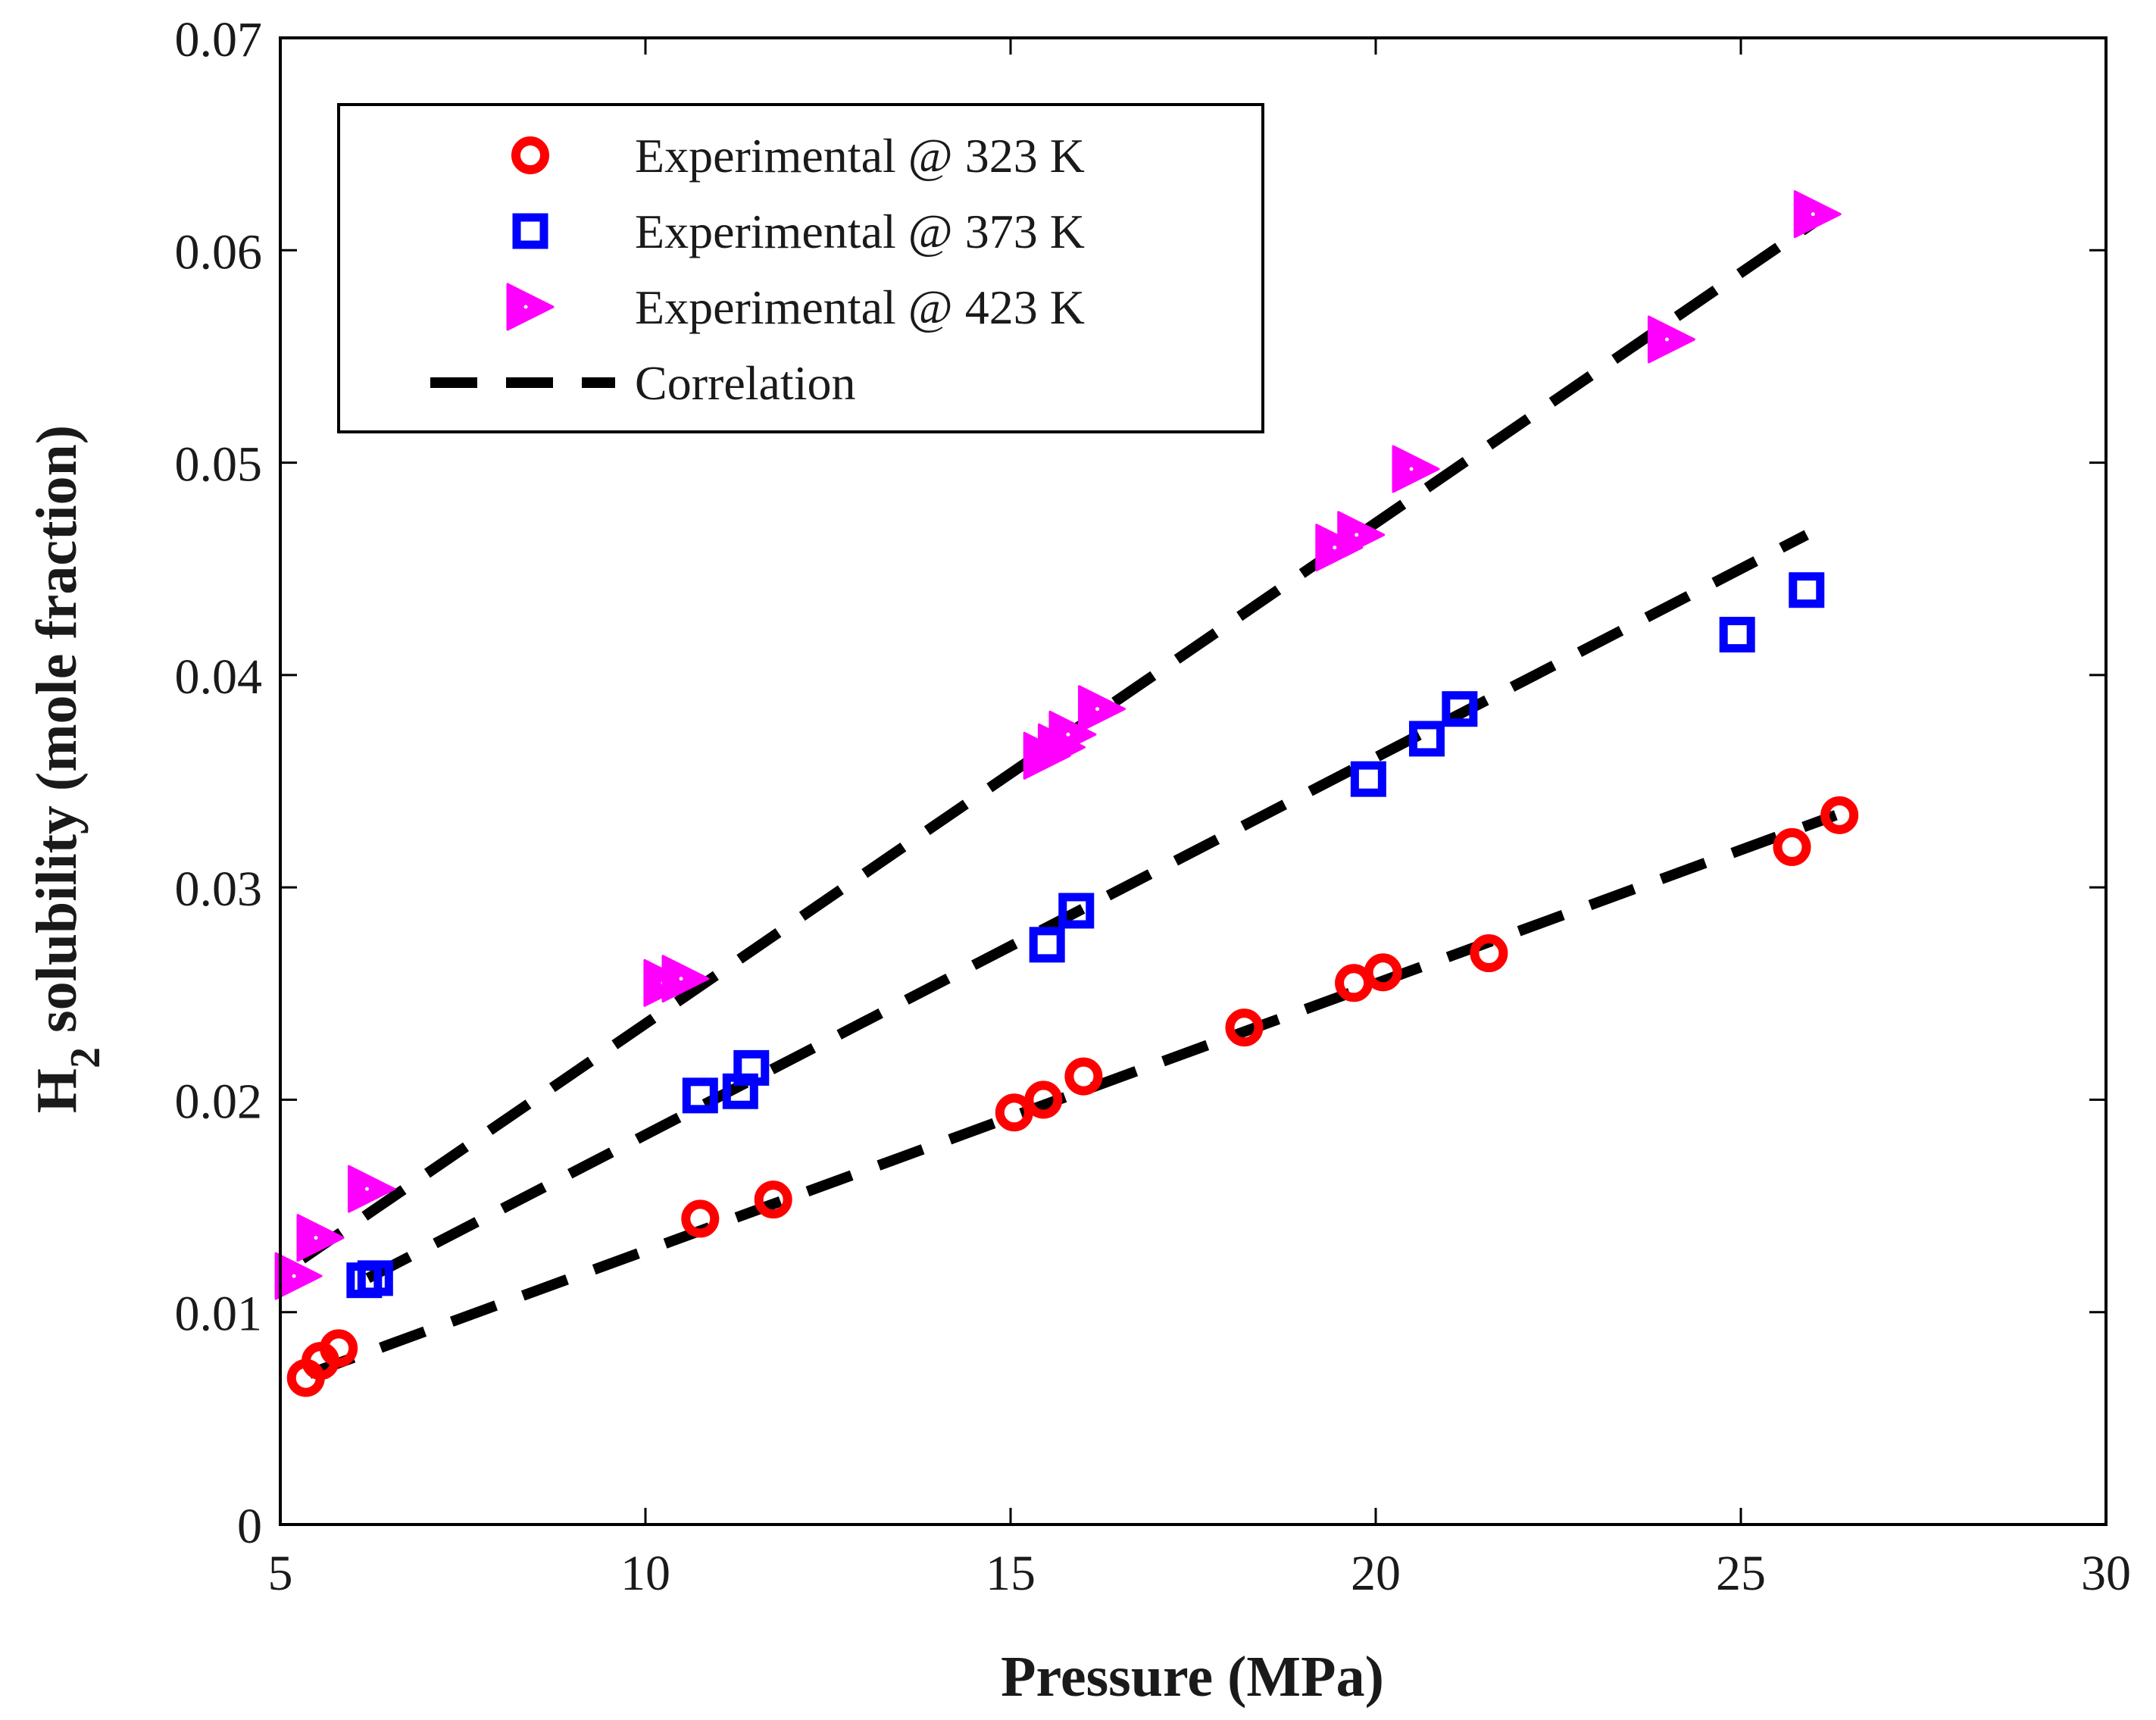 The height and width of the screenshot is (1720, 2156). What do you see at coordinates (530, 155) in the screenshot?
I see `legend-symbol-experimental-323-k` at bounding box center [530, 155].